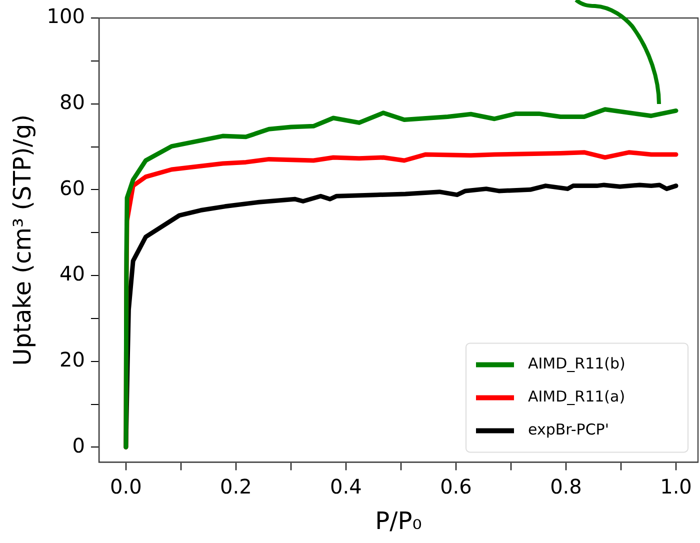 Image resolution: width=700 pixels, height=543 pixels. I want to click on legend-label: AIMD_R11(b), so click(577, 363).